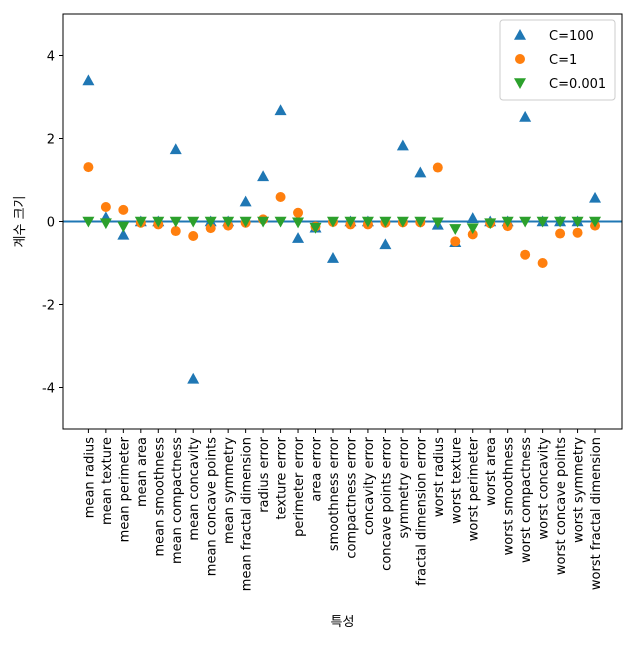 Image resolution: width=640 pixels, height=645 pixels. Describe the element at coordinates (544, 488) in the screenshot. I see `x-tick-label: worst concavity` at that location.